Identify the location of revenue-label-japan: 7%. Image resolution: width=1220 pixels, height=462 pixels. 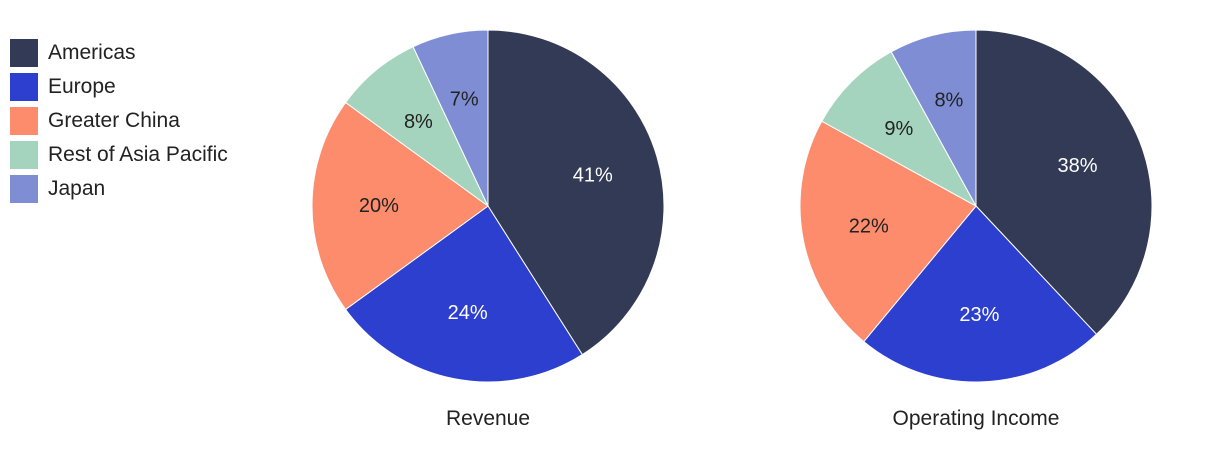
(464, 100).